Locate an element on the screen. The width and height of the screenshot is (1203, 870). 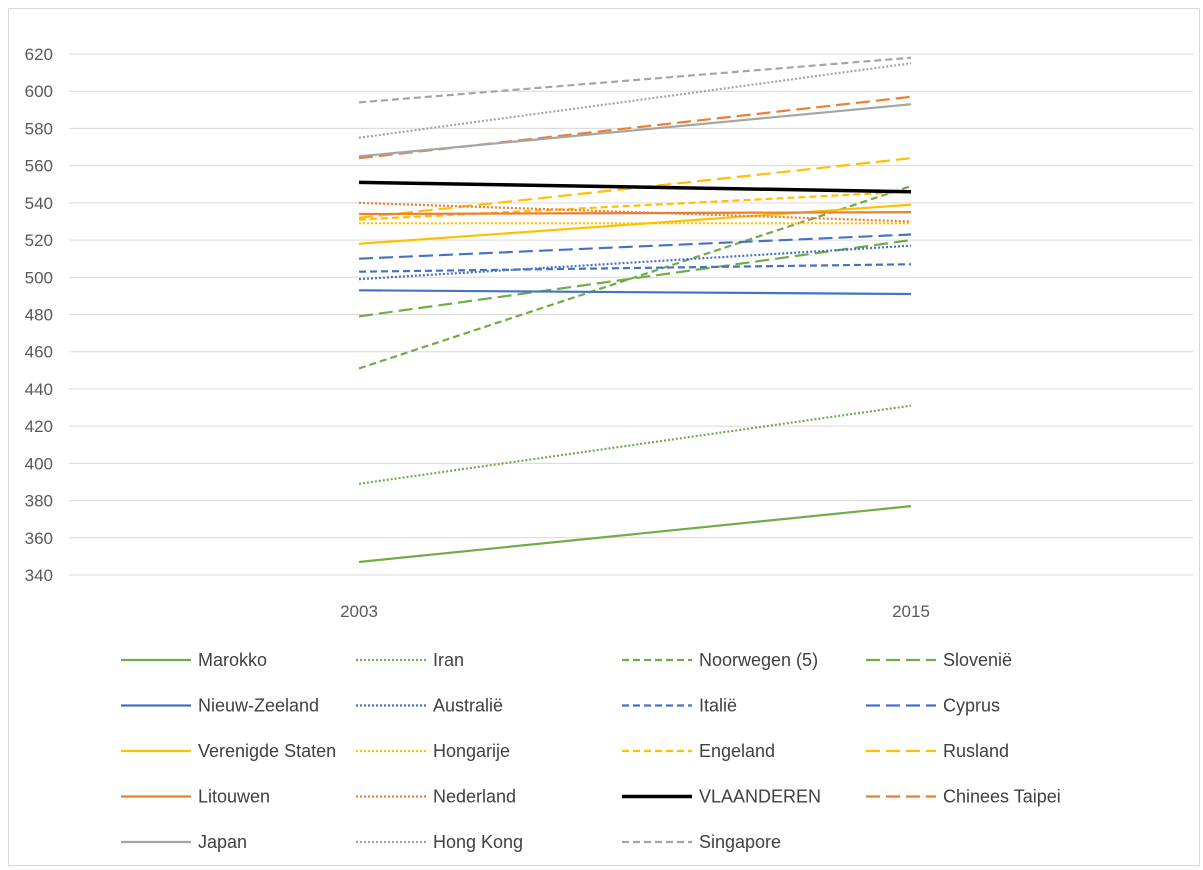
legend-label: Australië is located at coordinates (468, 706).